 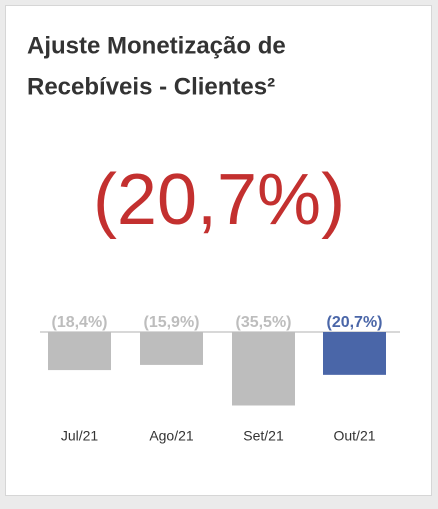 I want to click on x-tick-label: Jul/21, so click(x=80, y=436).